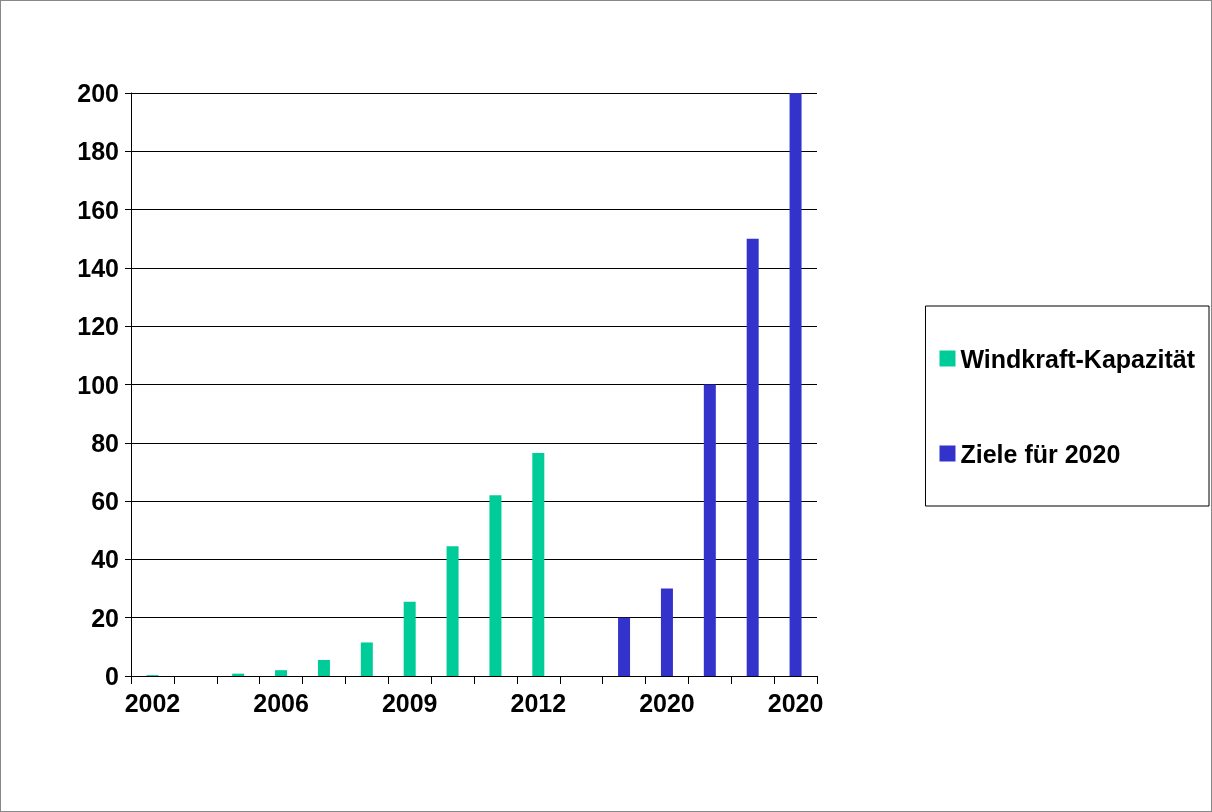  I want to click on y-tick-label: 200, so click(98, 93).